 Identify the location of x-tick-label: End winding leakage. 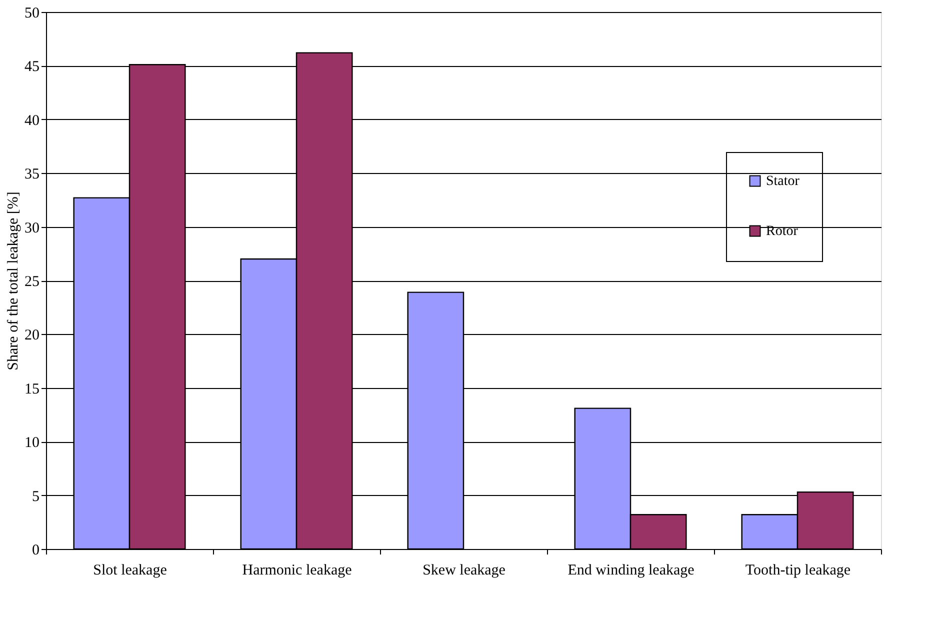
(631, 570).